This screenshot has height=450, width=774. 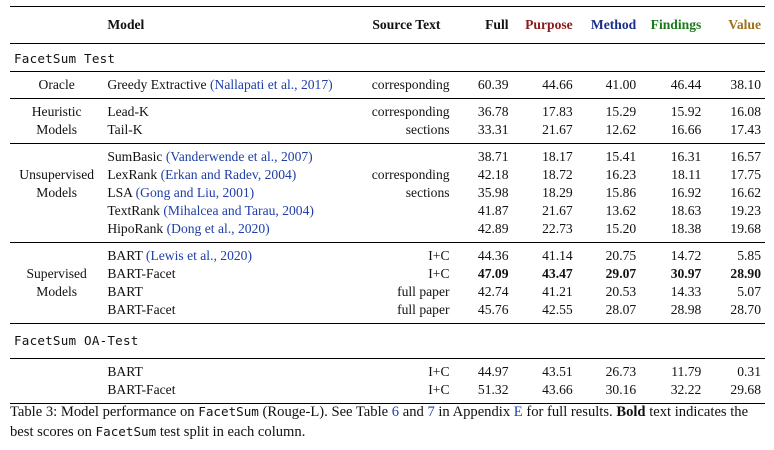 What do you see at coordinates (557, 84) in the screenshot?
I see `score-purpose: 44.66` at bounding box center [557, 84].